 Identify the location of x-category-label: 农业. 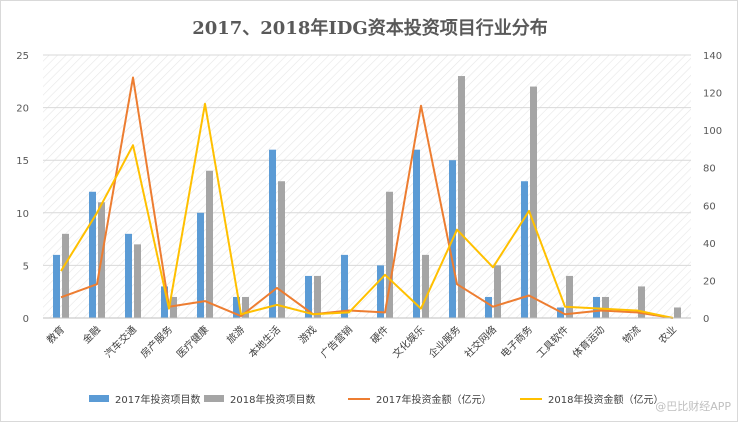
(667, 334).